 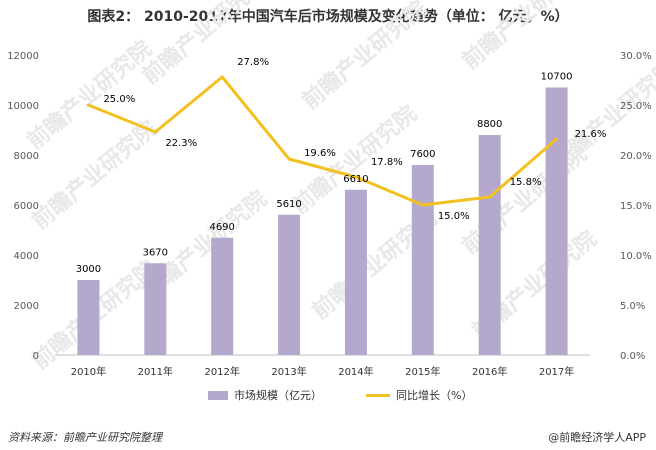 I want to click on bar-value-label: 7600, so click(x=422, y=154).